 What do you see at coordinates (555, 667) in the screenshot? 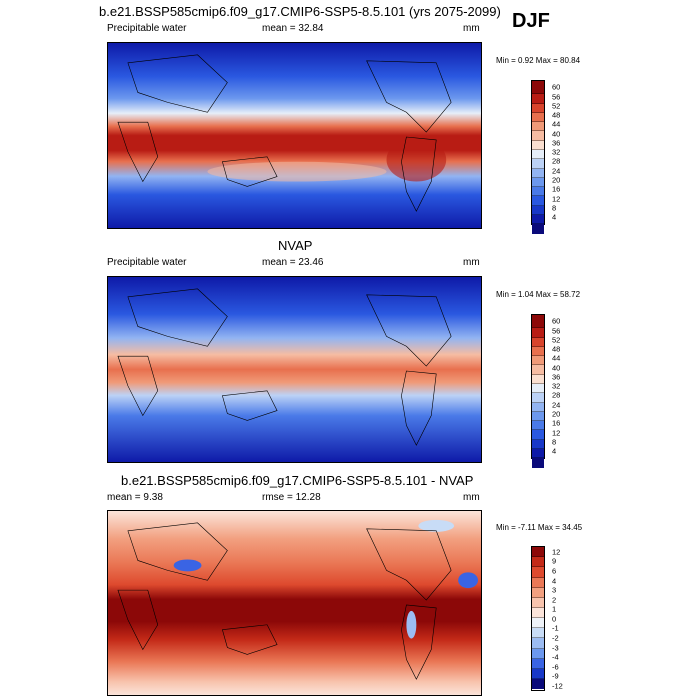
I see `cb-tick: -6` at bounding box center [555, 667].